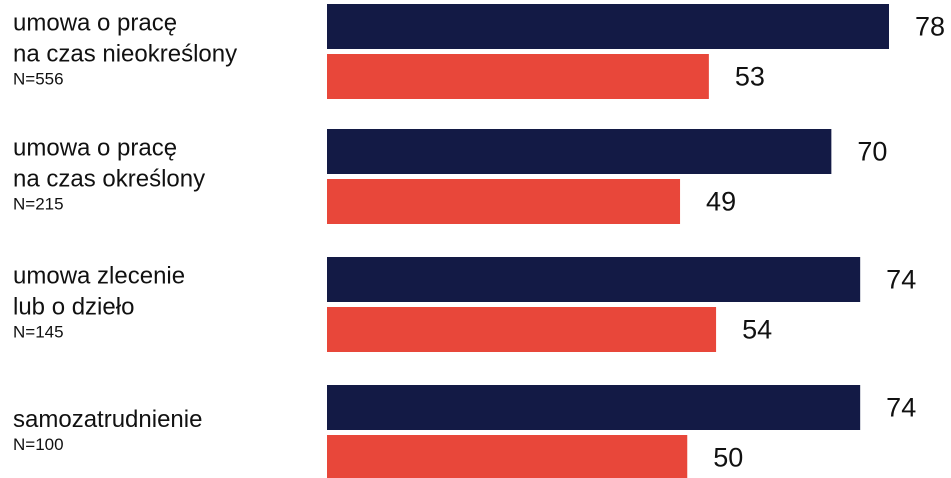 This screenshot has width=951, height=478. I want to click on category-label: samozatrudnienie, so click(107, 419).